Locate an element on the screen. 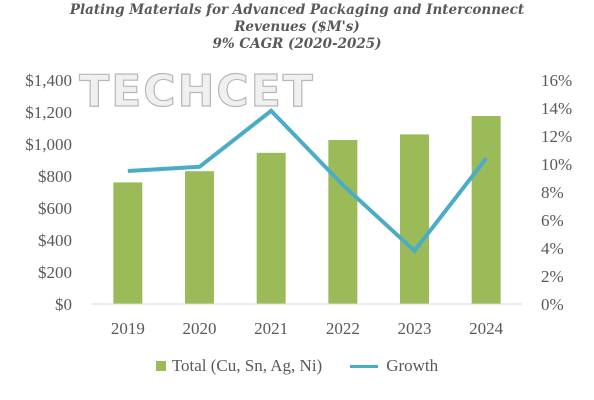 The width and height of the screenshot is (594, 400). y-left-tick-label: $0 is located at coordinates (63, 304).